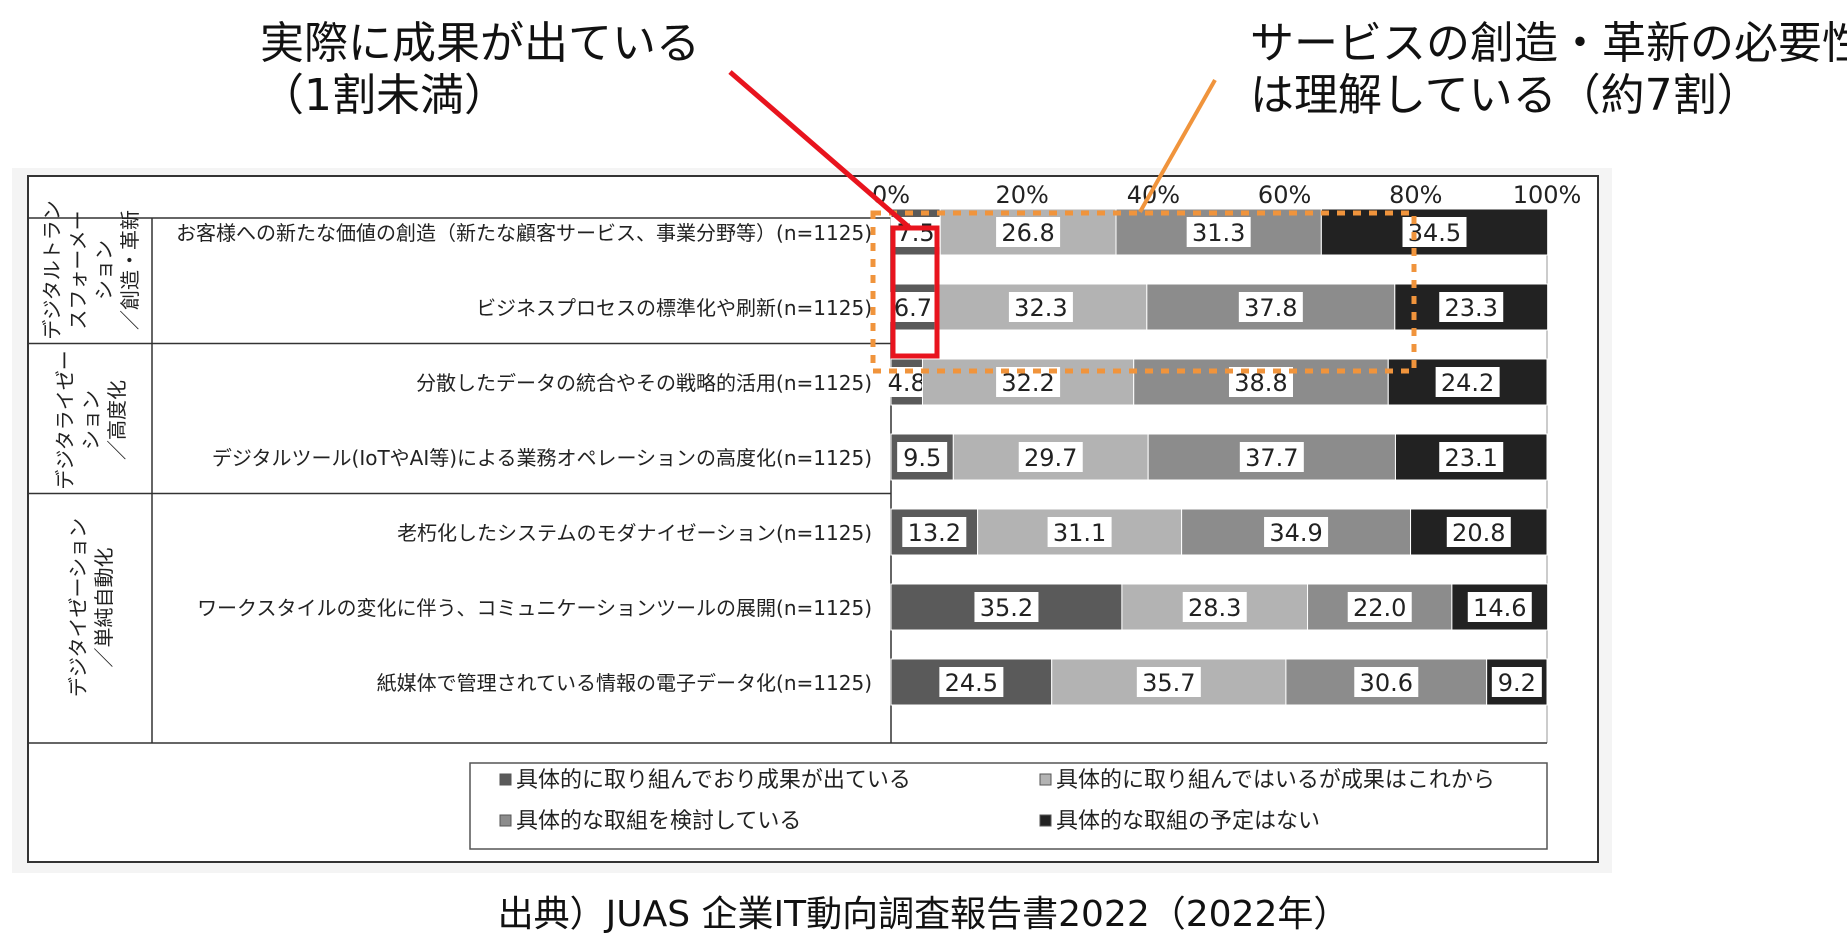  What do you see at coordinates (634, 533) in the screenshot?
I see `category-label: 老朽化したシステムのモダナイゼーション(n=1125)` at bounding box center [634, 533].